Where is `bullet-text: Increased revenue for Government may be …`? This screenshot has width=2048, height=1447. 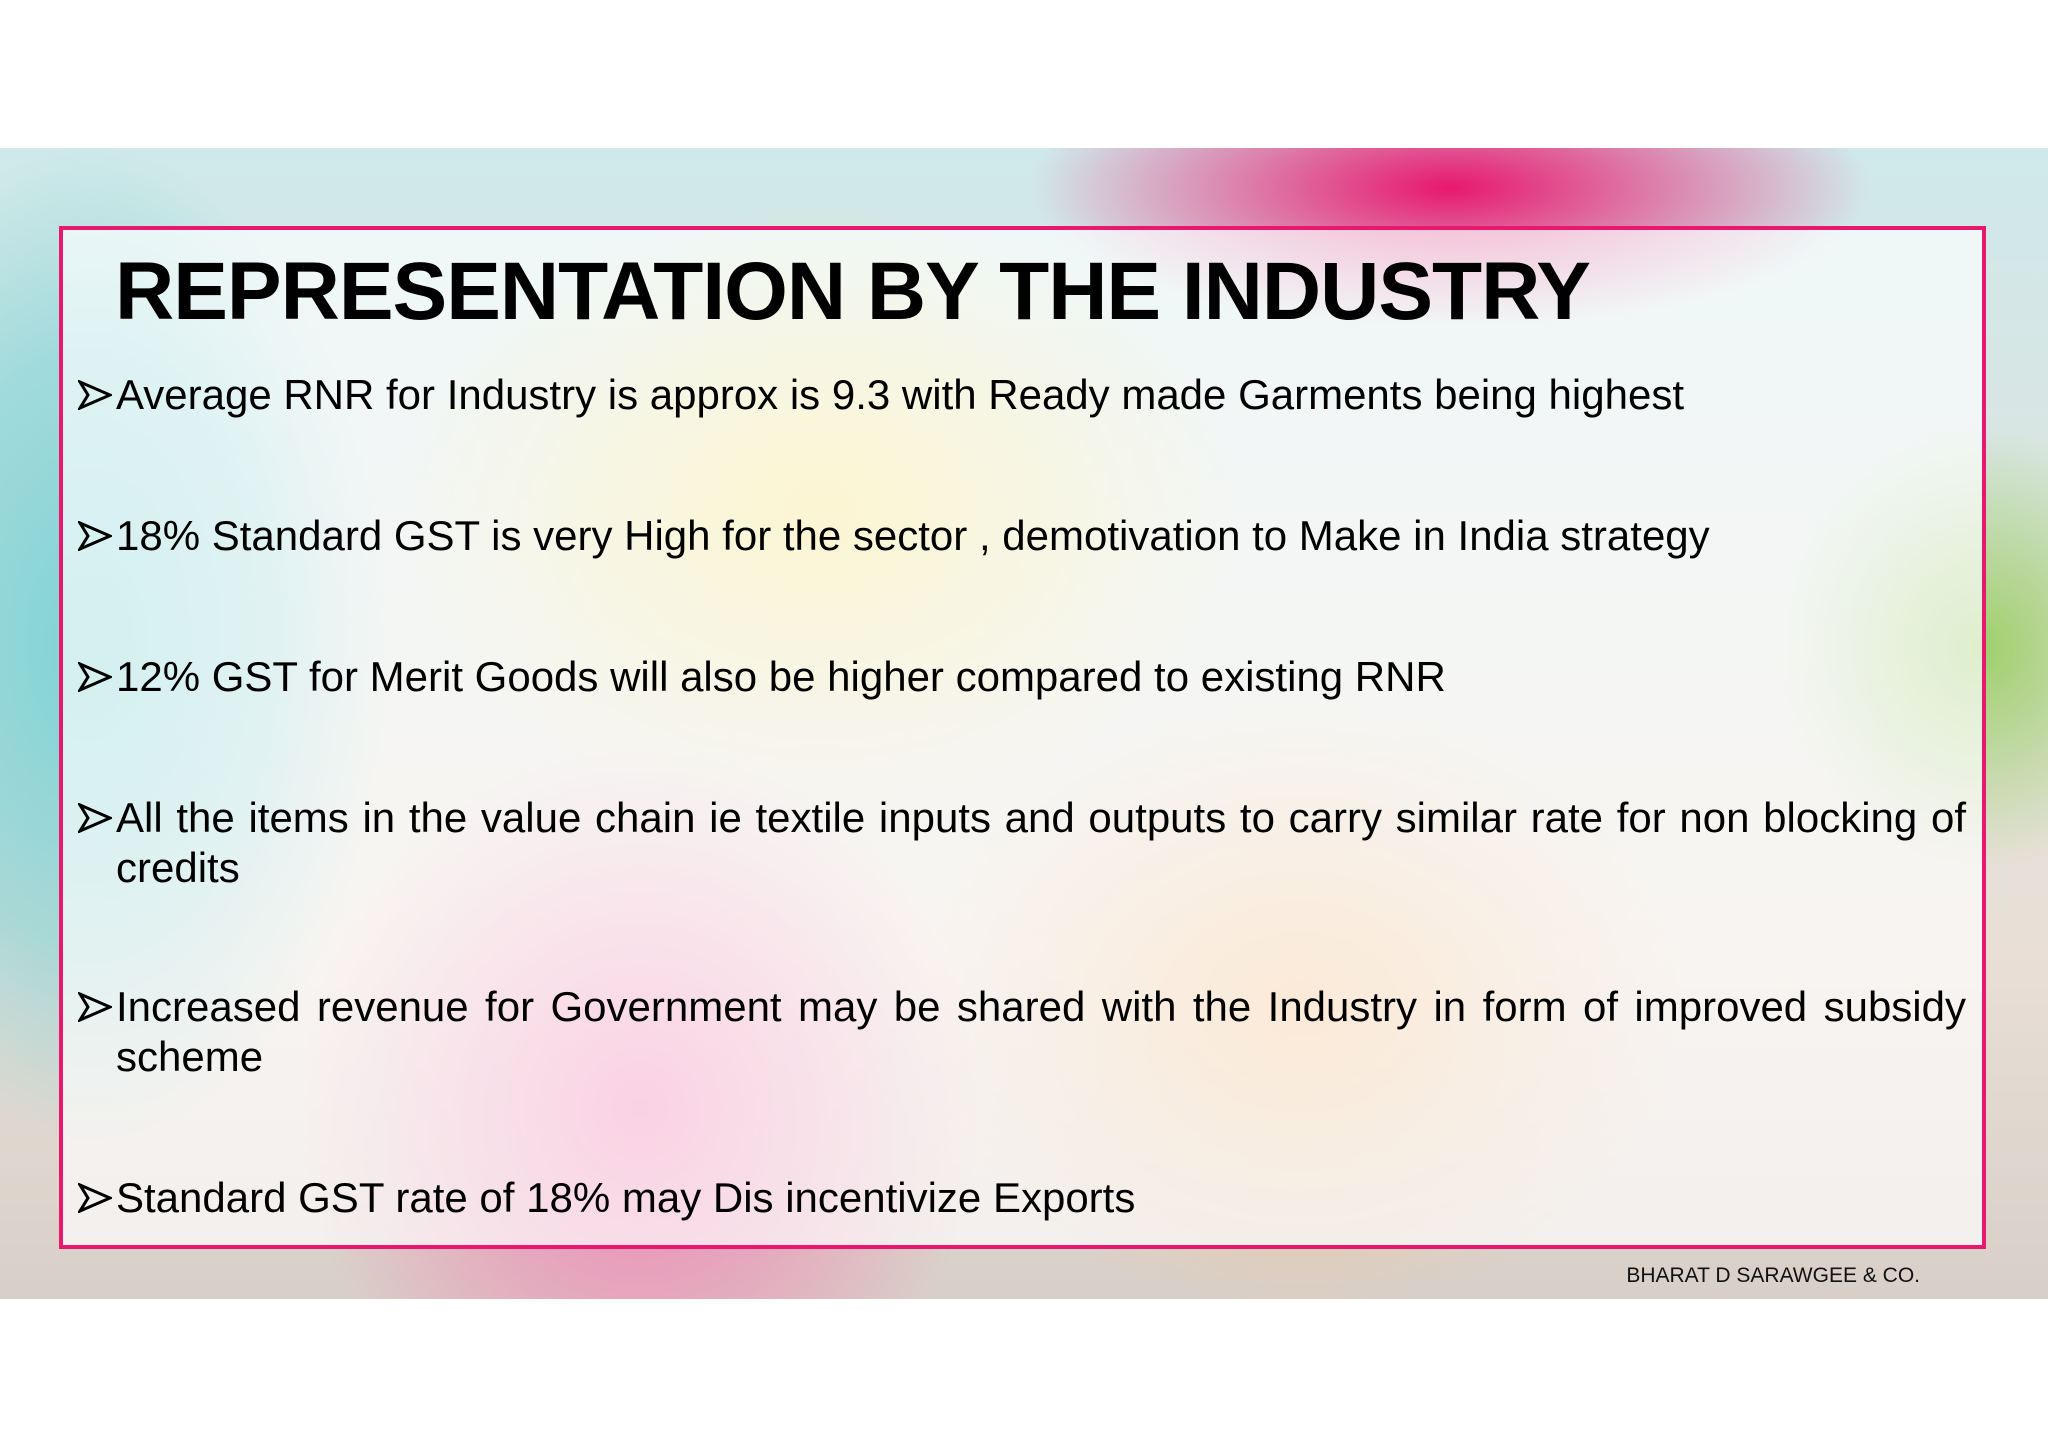 bullet-text: Increased revenue for Government may be … is located at coordinates (1041, 1031).